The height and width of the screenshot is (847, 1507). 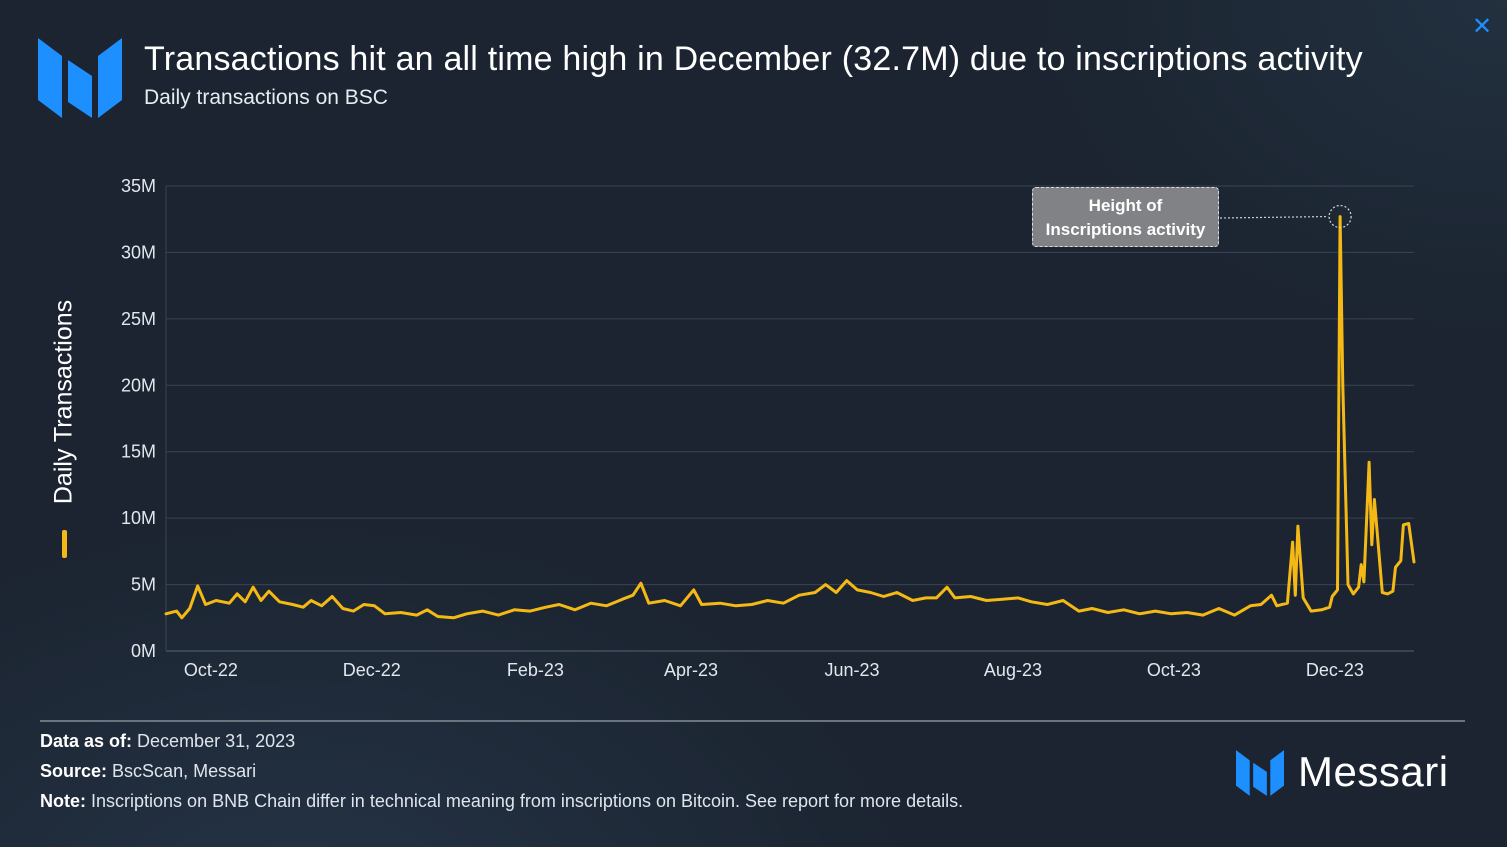 What do you see at coordinates (1340, 216) in the screenshot?
I see `annotation-marker` at bounding box center [1340, 216].